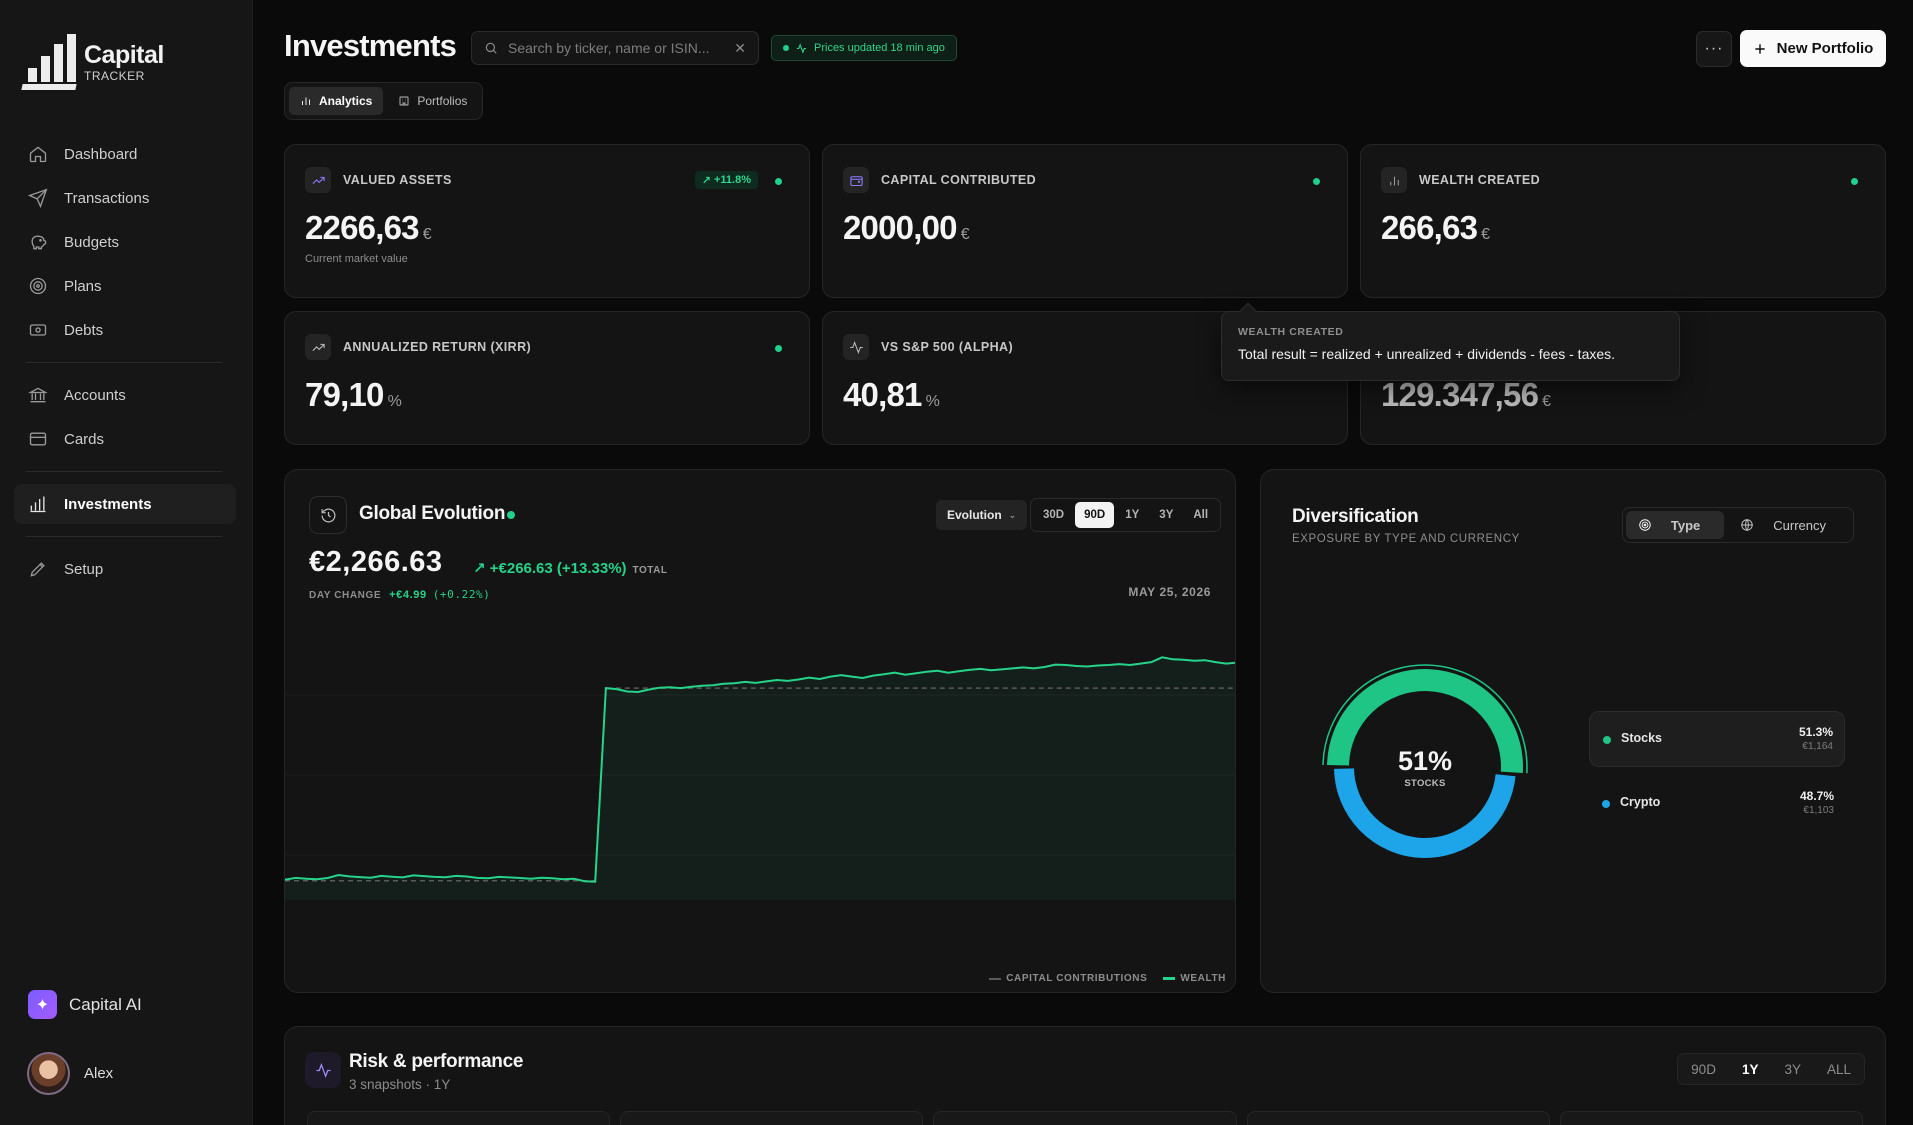 The image size is (1913, 1125). I want to click on range-30d: 30D, so click(1054, 515).